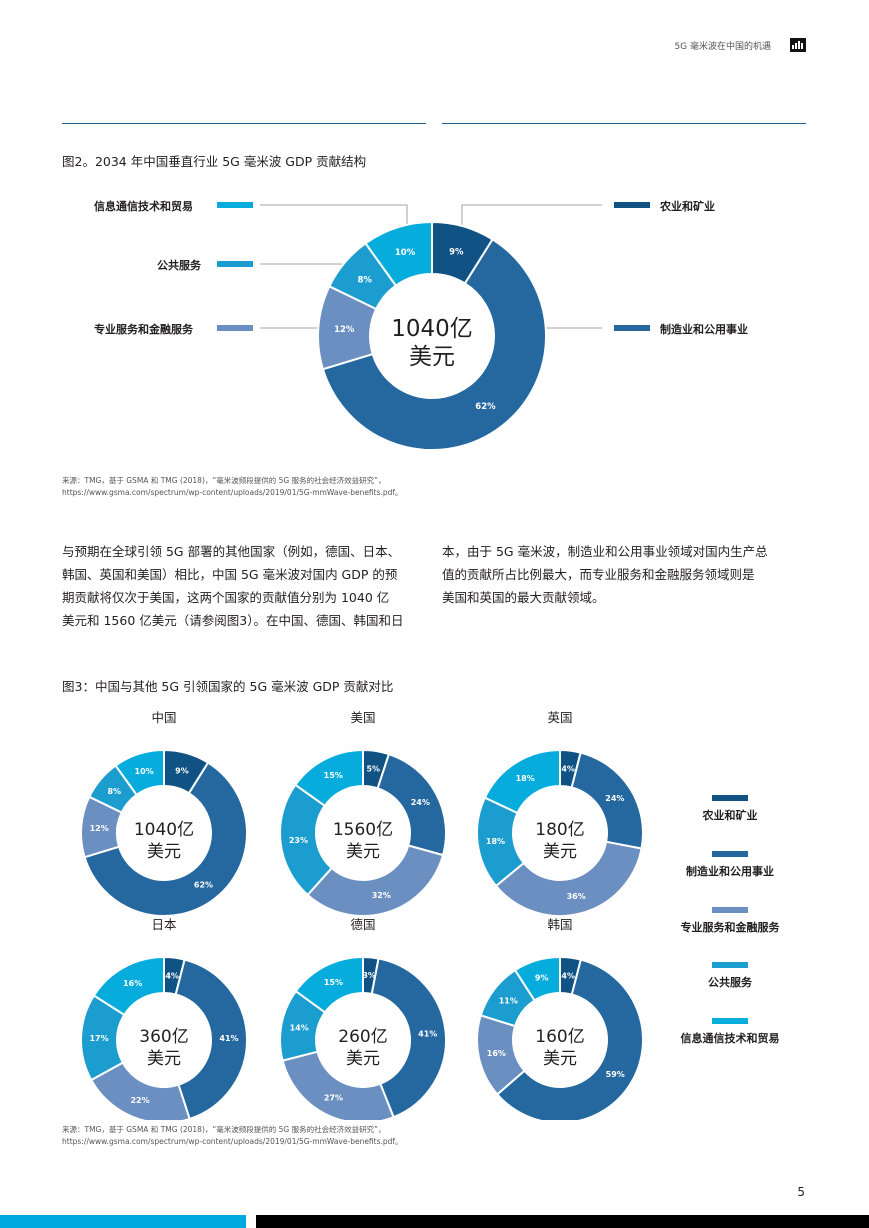 This screenshot has width=869, height=1228. What do you see at coordinates (523, 597) in the screenshot?
I see `paragraph-right-line: 美国和英国的最大贡献领域。` at bounding box center [523, 597].